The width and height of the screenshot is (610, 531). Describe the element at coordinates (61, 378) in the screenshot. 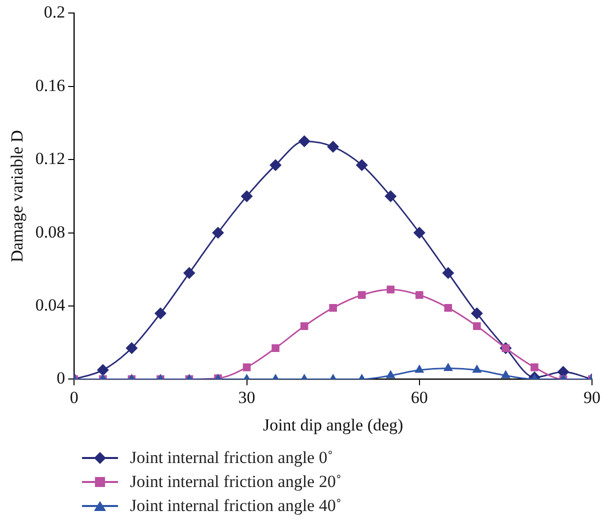

I see `y-tick-label: 0` at that location.